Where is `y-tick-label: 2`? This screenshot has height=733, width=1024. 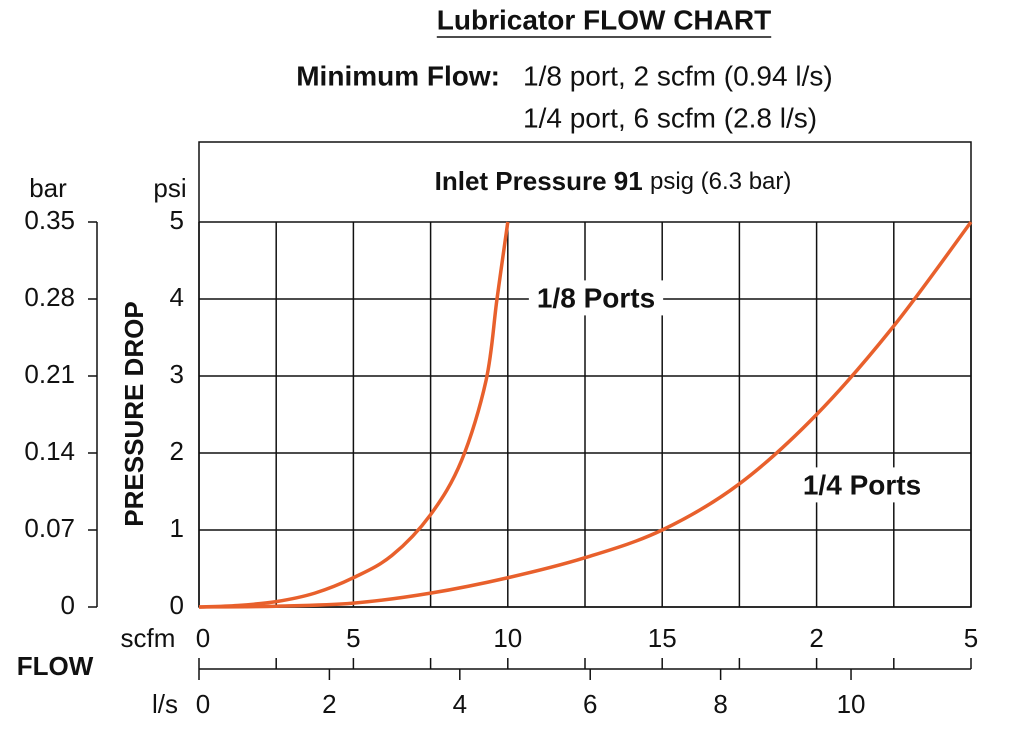 y-tick-label: 2 is located at coordinates (177, 451).